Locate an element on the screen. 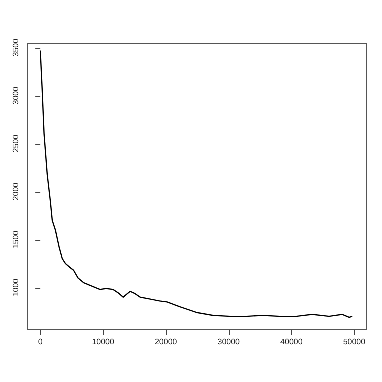 Image resolution: width=382 pixels, height=382 pixels. y-tick-label: 1500 is located at coordinates (16, 239).